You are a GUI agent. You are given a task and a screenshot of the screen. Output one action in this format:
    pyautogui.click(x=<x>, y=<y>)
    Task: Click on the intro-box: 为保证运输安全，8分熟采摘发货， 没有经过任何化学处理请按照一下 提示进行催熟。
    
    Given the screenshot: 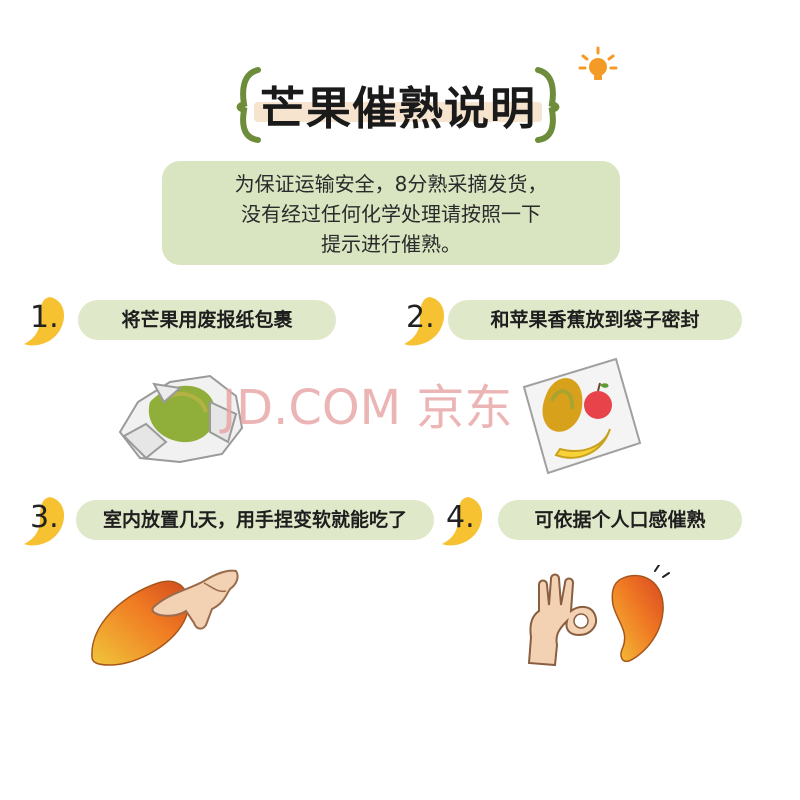 What is the action you would take?
    pyautogui.click(x=391, y=213)
    